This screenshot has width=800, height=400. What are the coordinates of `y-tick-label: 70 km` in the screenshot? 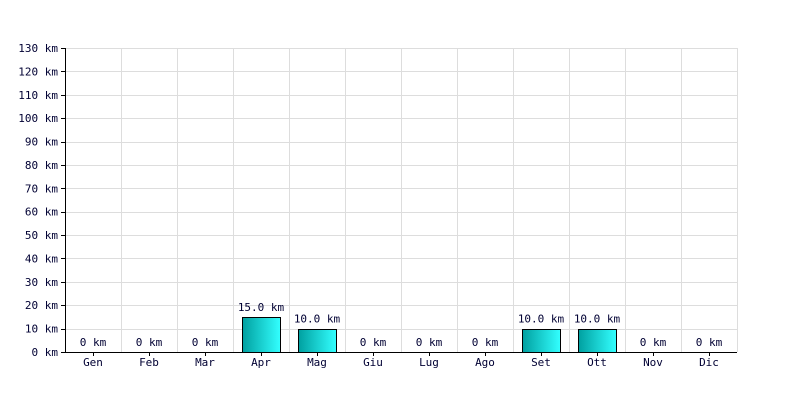 It's located at (41, 188).